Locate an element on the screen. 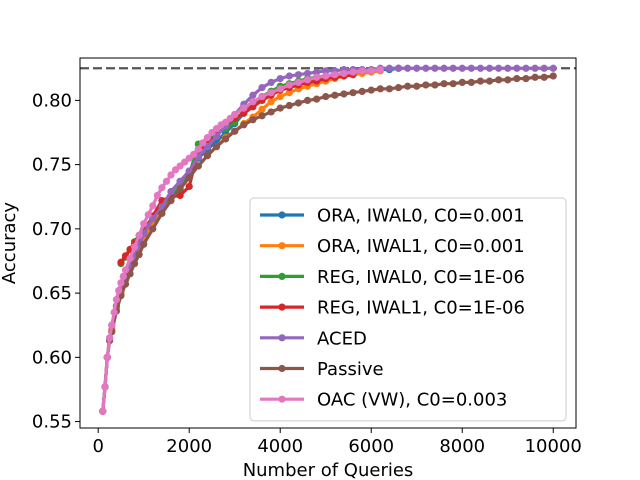  y-tick-label: 0.65 is located at coordinates (52, 293).